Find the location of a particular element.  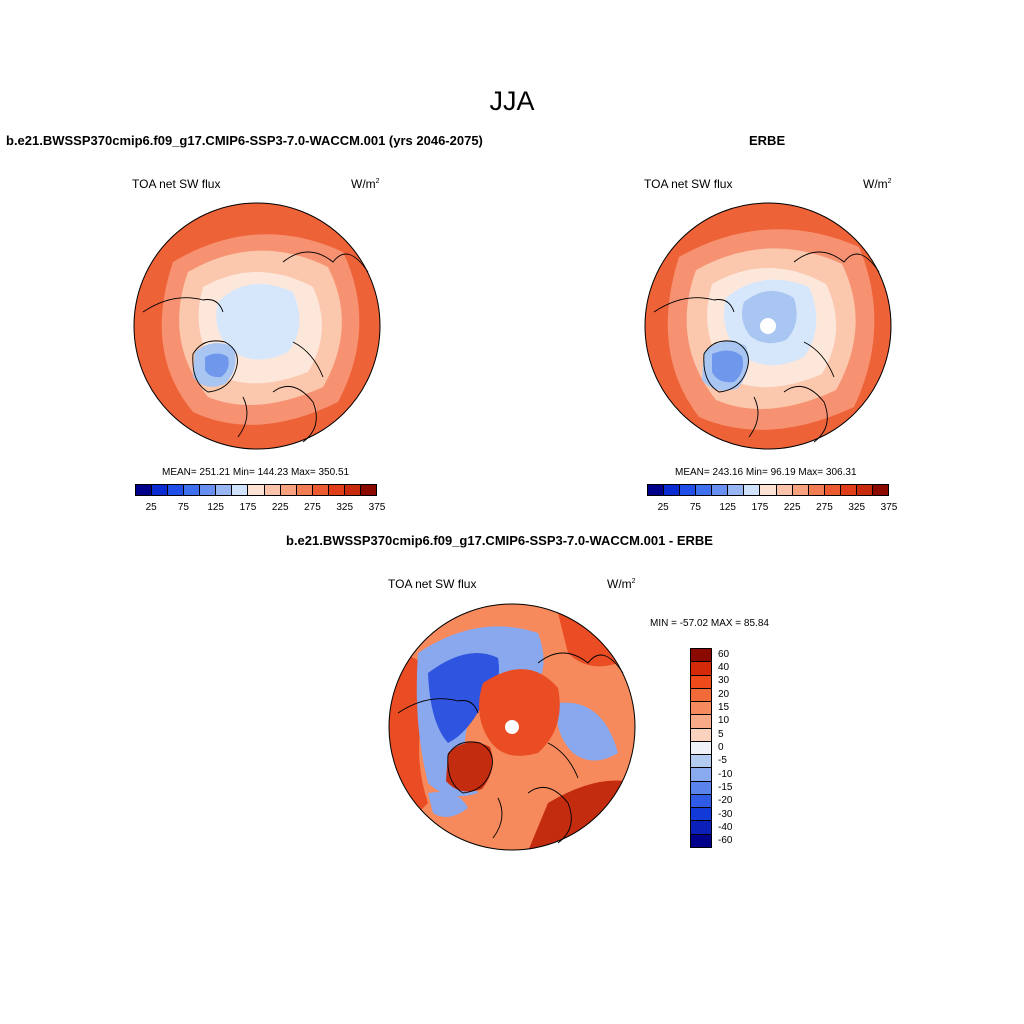

diff-field-greenland-red is located at coordinates (469, 767).